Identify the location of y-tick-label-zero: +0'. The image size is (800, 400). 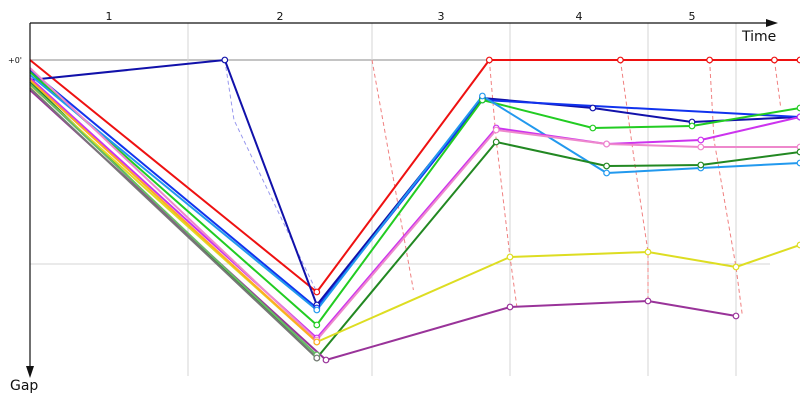
(15, 60).